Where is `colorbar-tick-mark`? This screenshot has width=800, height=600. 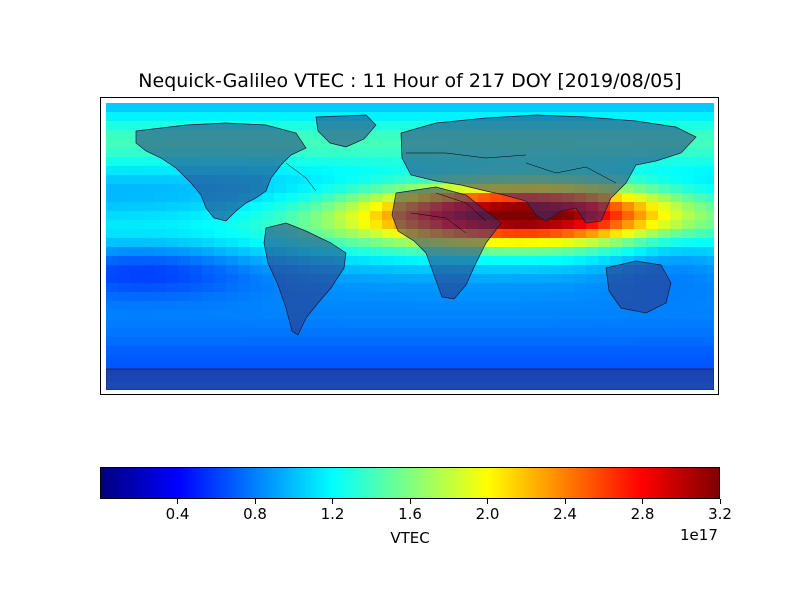
colorbar-tick-mark is located at coordinates (255, 501).